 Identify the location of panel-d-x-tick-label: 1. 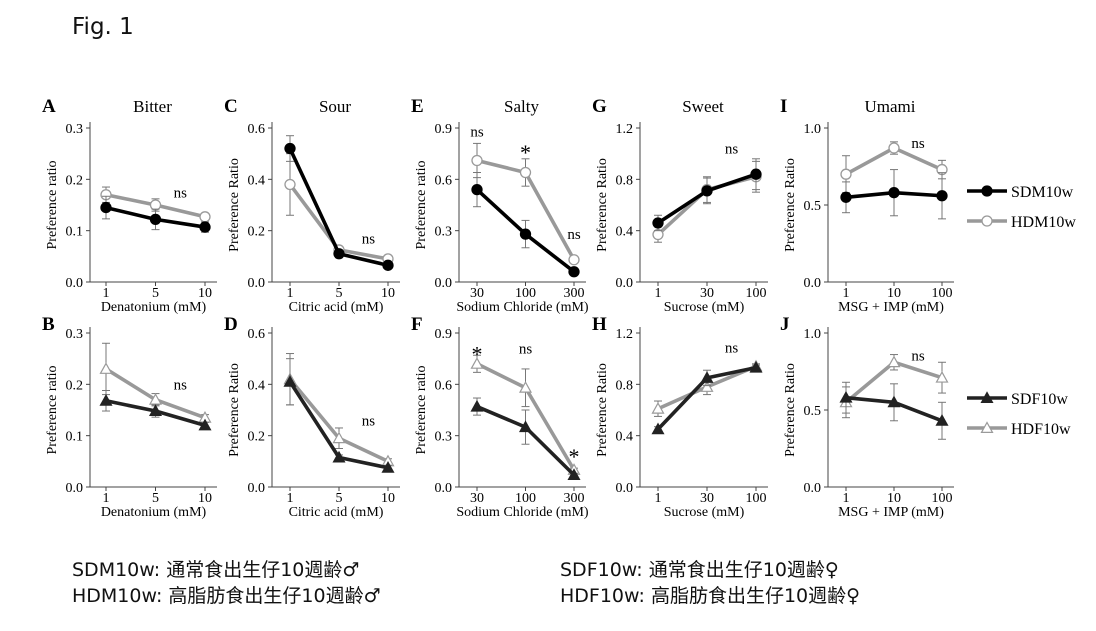
(290, 498).